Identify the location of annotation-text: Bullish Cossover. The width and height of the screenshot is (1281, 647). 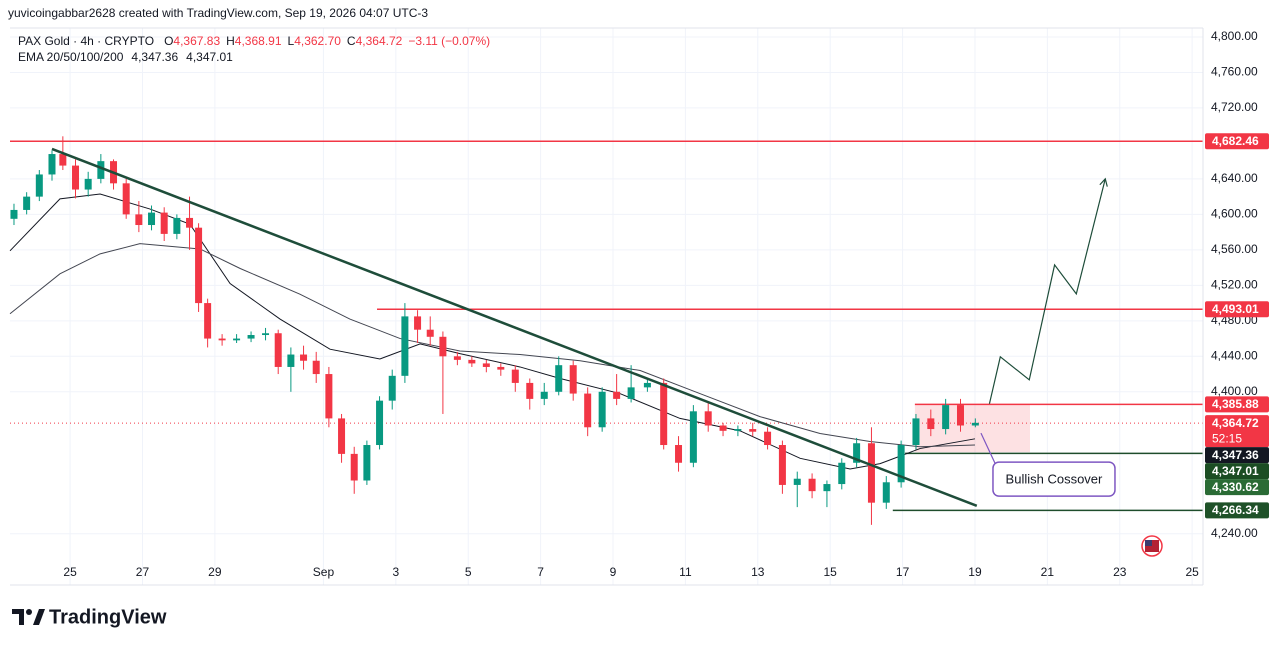
(1054, 479).